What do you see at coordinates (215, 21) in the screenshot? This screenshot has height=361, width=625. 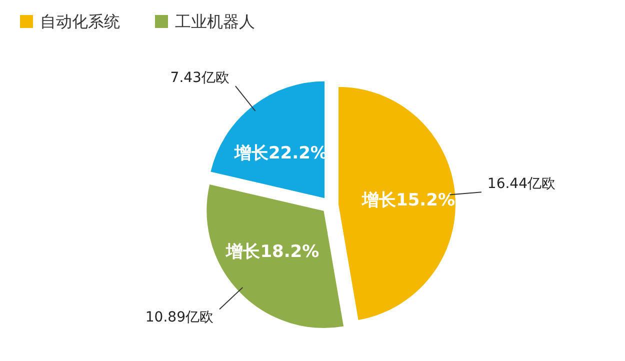 I see `legend-label: 工业机器人` at bounding box center [215, 21].